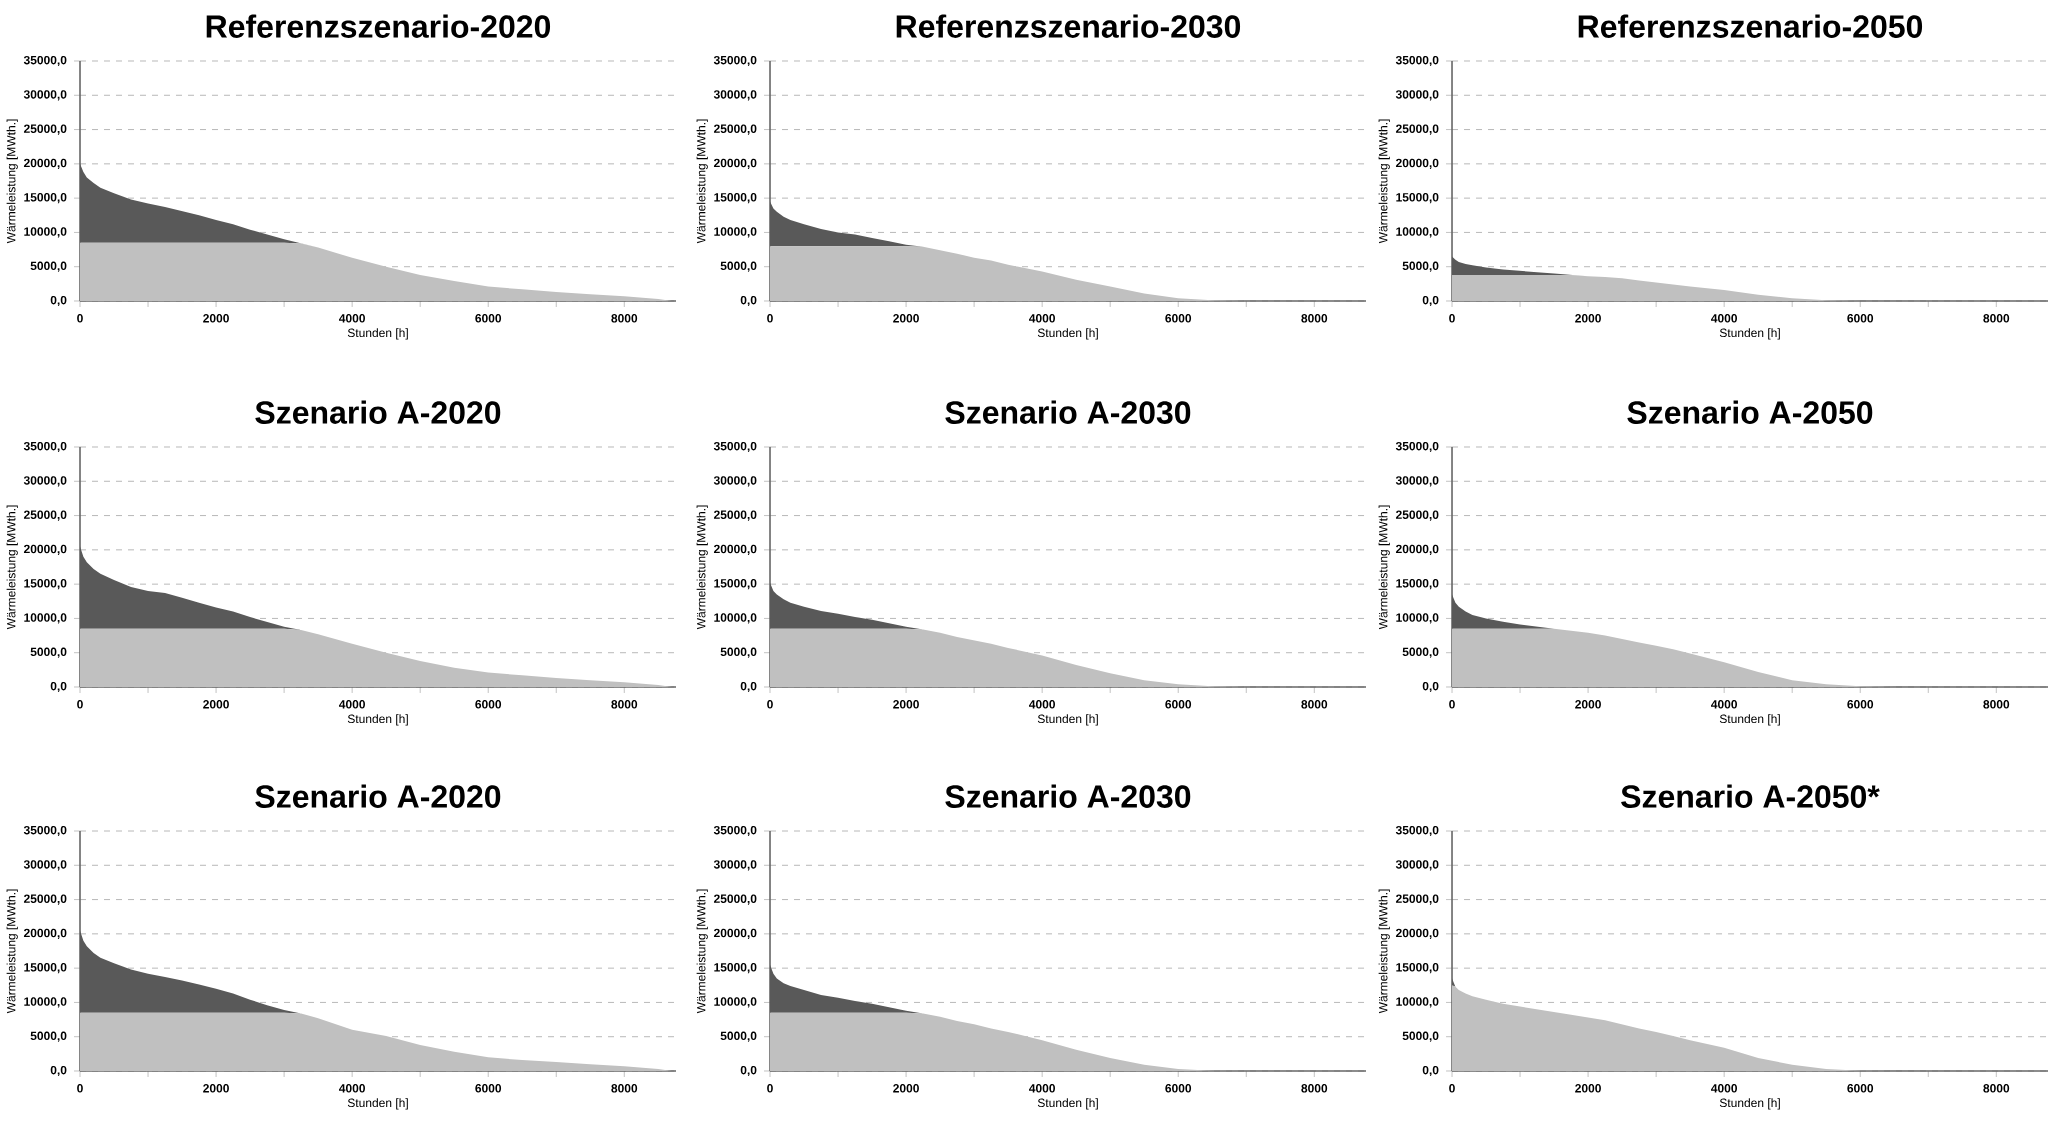 Image resolution: width=2071 pixels, height=1125 pixels. Describe the element at coordinates (1750, 412) in the screenshot. I see `chart-title: Szenario A-2050` at that location.